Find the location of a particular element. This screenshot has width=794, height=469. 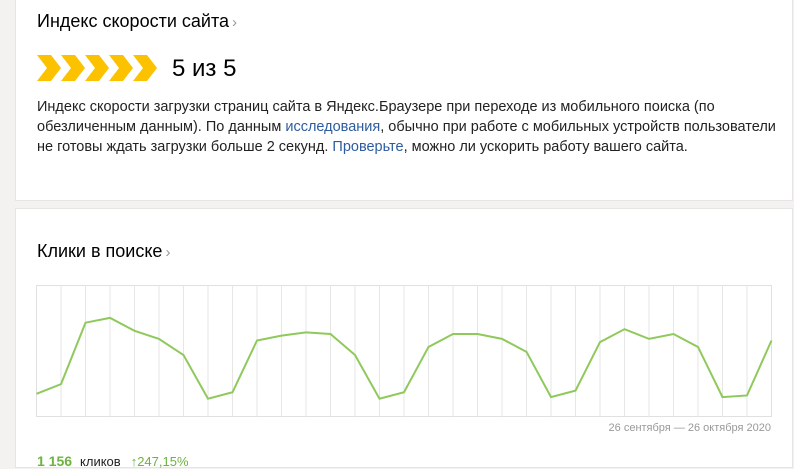

speed-score: 5 из 5 is located at coordinates (204, 68).